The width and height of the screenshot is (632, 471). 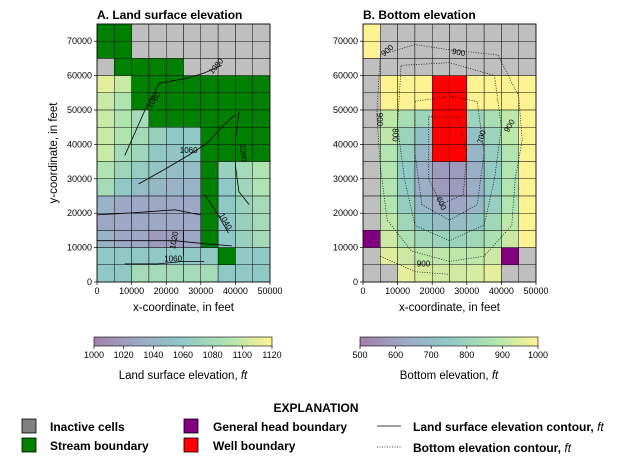 I want to click on panel-b-cell-r2-c3, so click(x=423, y=67).